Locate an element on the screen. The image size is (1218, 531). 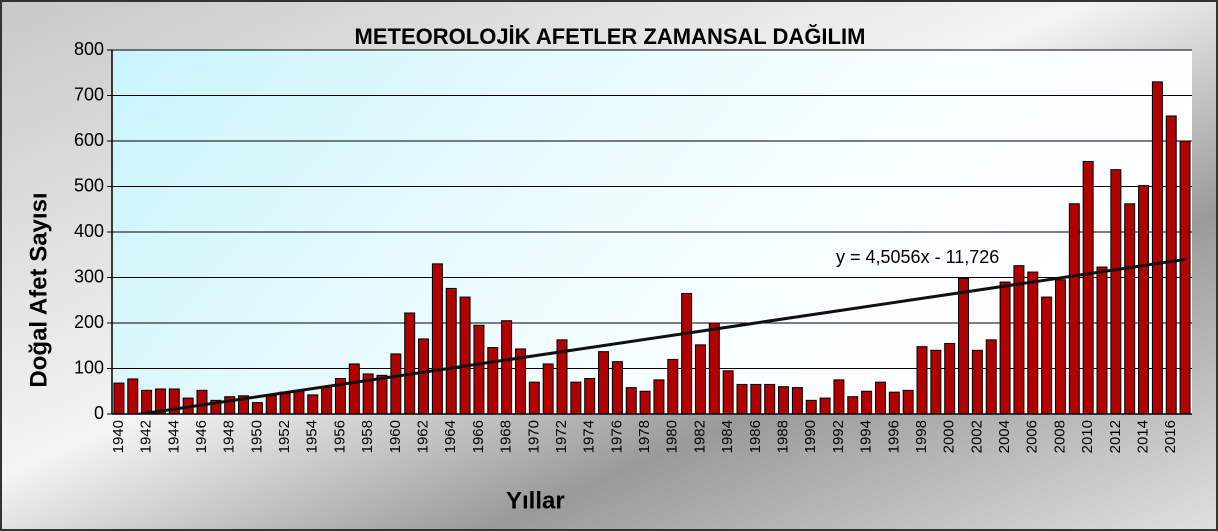
x-tick-label: 2008 is located at coordinates (1059, 436).